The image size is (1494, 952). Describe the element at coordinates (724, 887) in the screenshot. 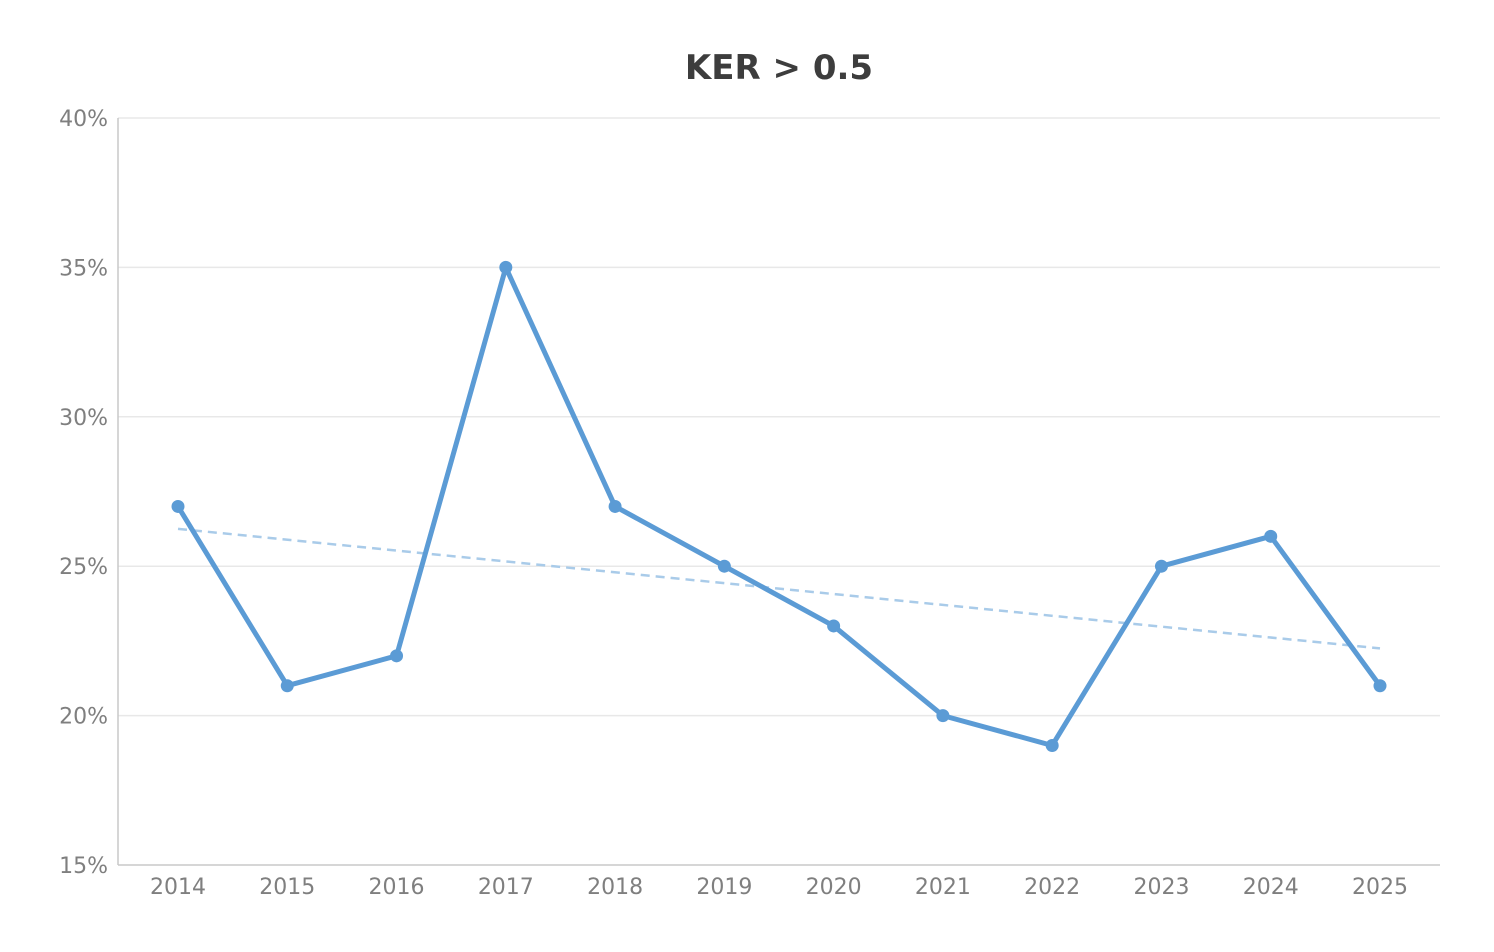

I see `x-tick-label: 2019` at that location.